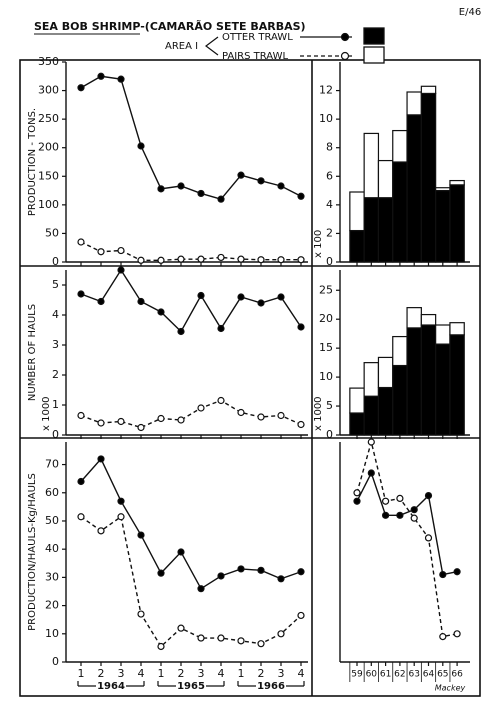 This screenshot has width=500, height=717. What do you see at coordinates (457, 675) in the screenshot?
I see `x-tick-label: 66` at bounding box center [457, 675].